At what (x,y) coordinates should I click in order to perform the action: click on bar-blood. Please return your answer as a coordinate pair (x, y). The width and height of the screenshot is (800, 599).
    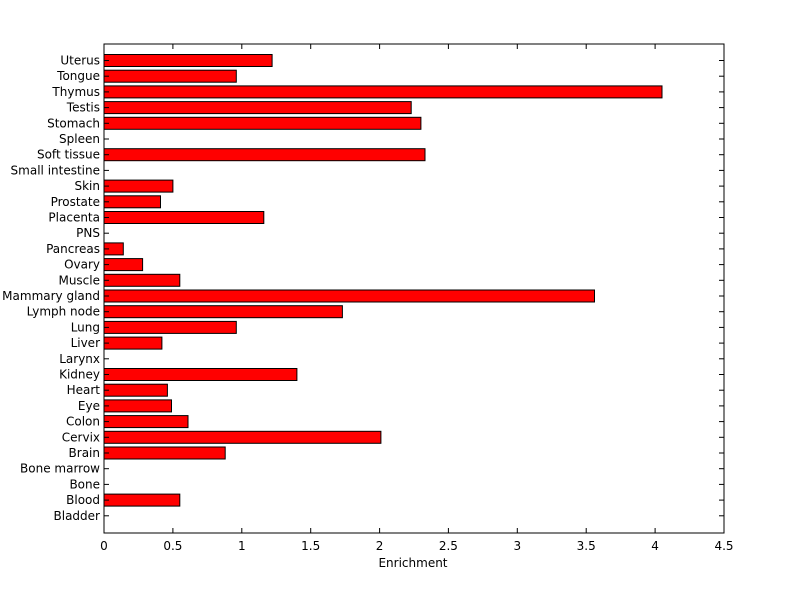
    Looking at the image, I should click on (142, 500).